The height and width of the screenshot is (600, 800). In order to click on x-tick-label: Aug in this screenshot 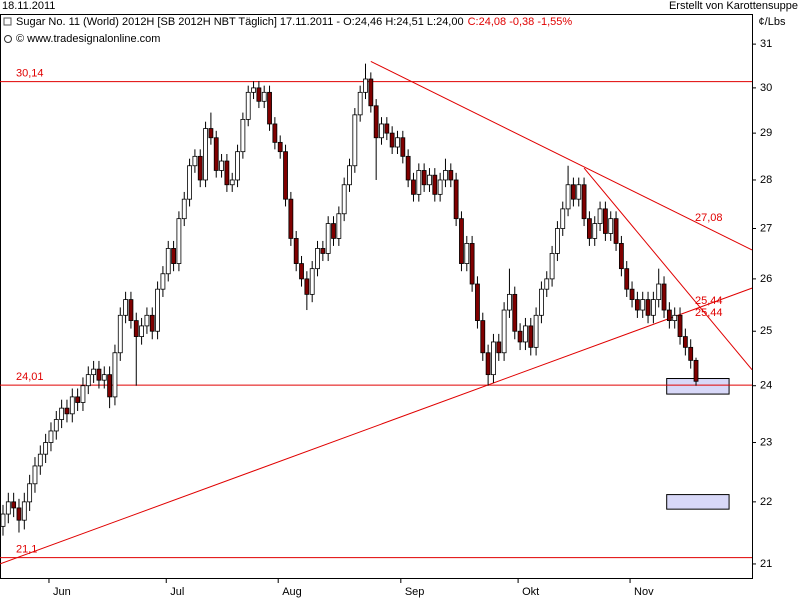, I will do `click(292, 592)`.